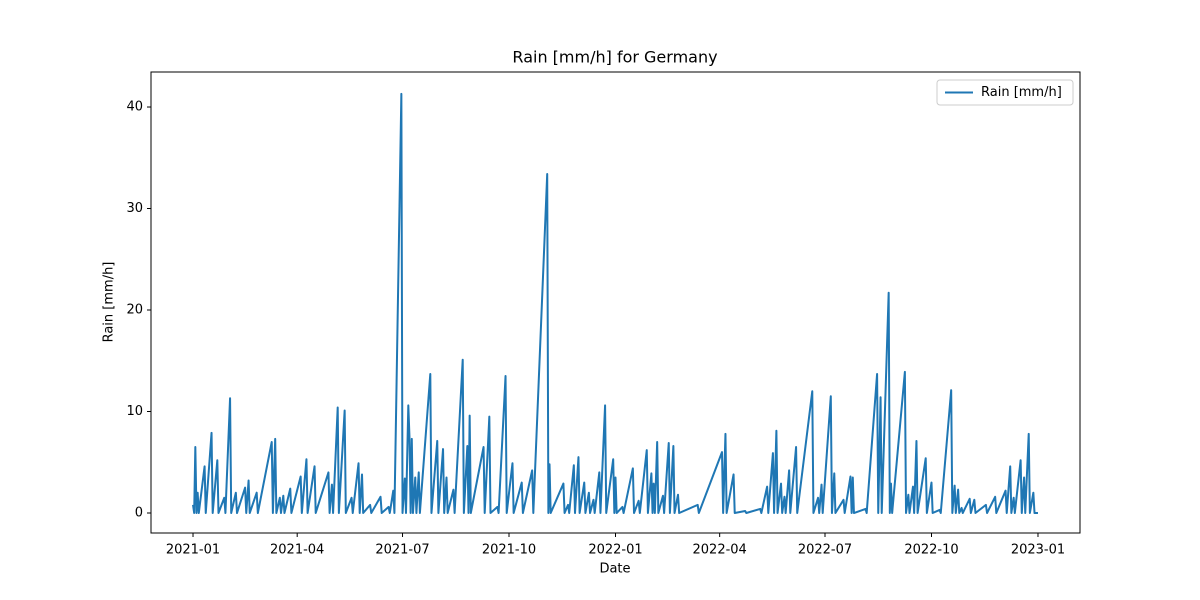 This screenshot has width=1200, height=600. I want to click on x-tick-label: 2022-04, so click(720, 550).